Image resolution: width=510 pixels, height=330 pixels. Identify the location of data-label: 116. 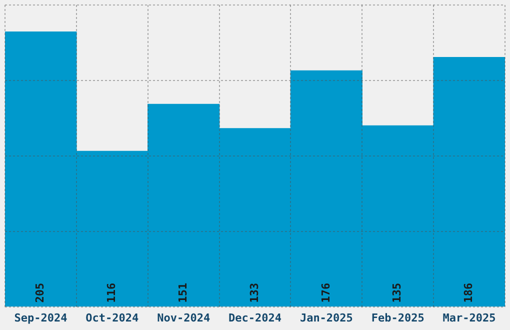
(111, 292).